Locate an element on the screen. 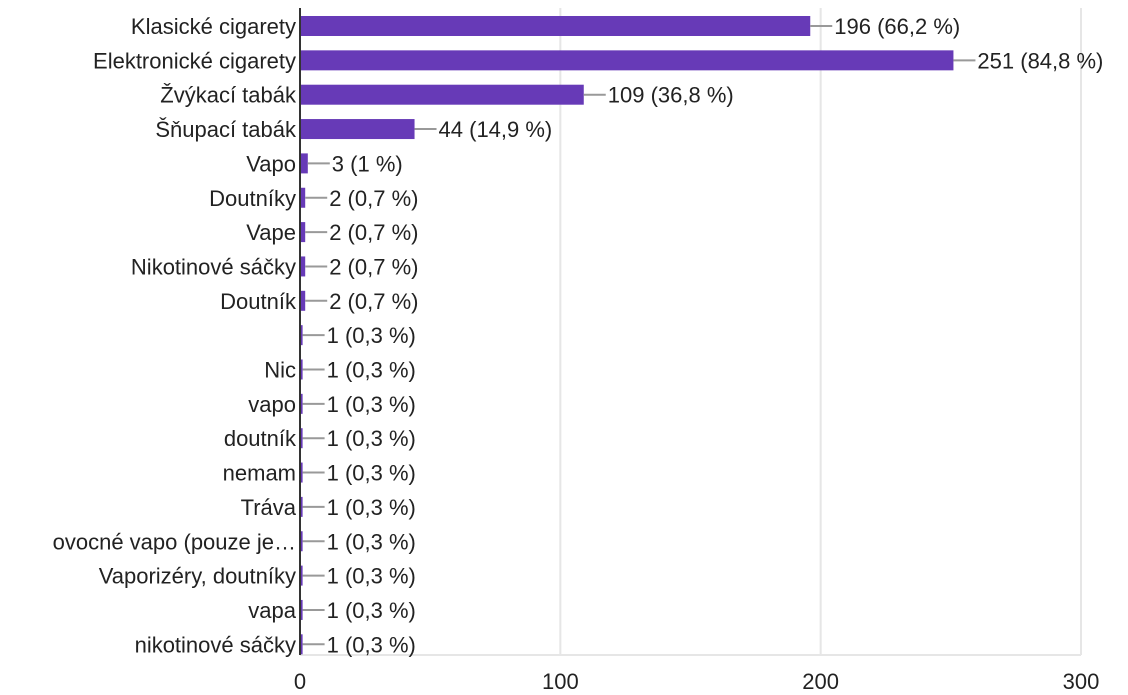 The width and height of the screenshot is (1128, 695). category-label: Vaporizéry, doutníky is located at coordinates (197, 576).